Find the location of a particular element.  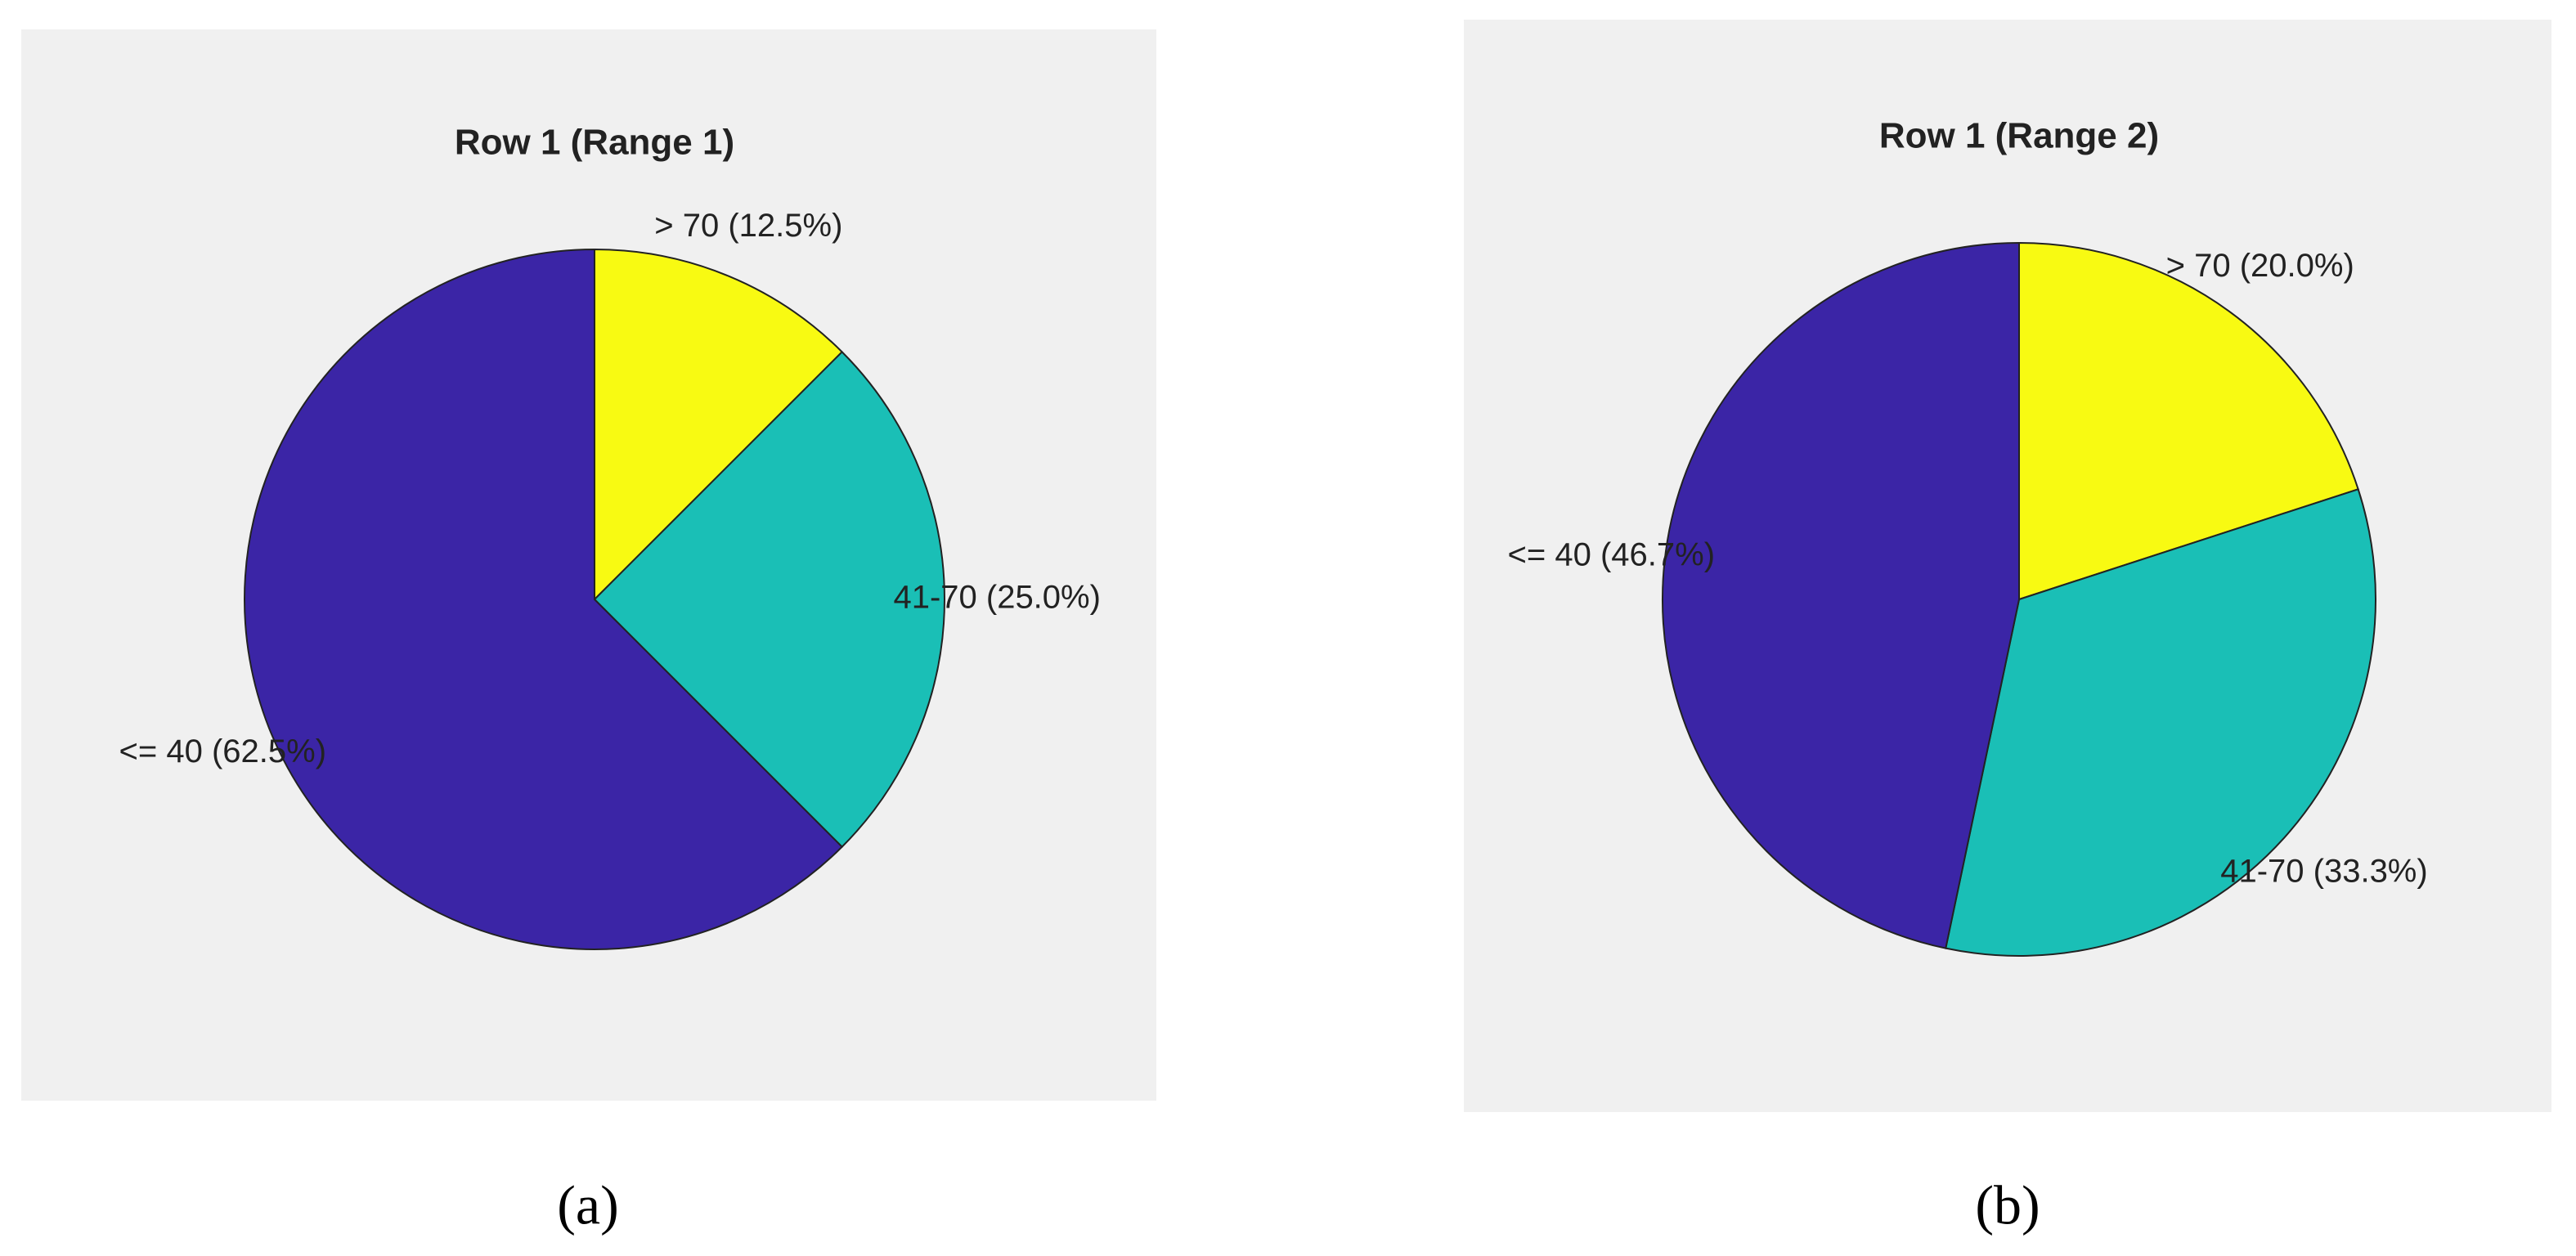

caption: (a) is located at coordinates (587, 1205).